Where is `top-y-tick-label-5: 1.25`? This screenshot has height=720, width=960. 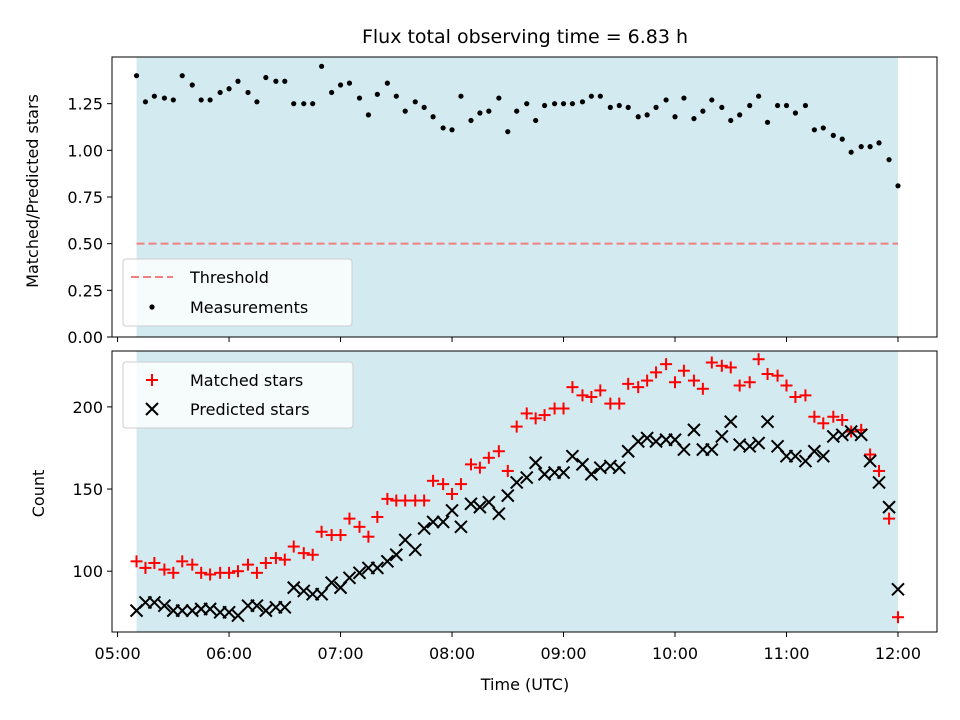
top-y-tick-label-5: 1.25 is located at coordinates (85, 104).